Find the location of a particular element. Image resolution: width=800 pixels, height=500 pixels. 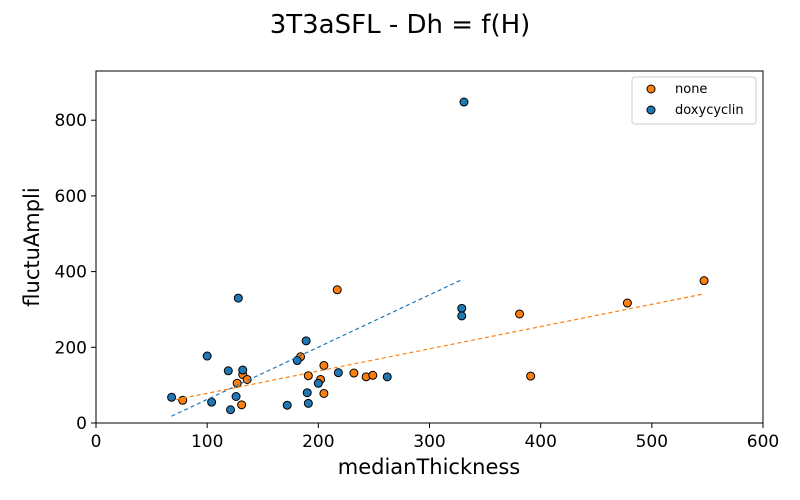

x-tick-label: 200 is located at coordinates (318, 442).